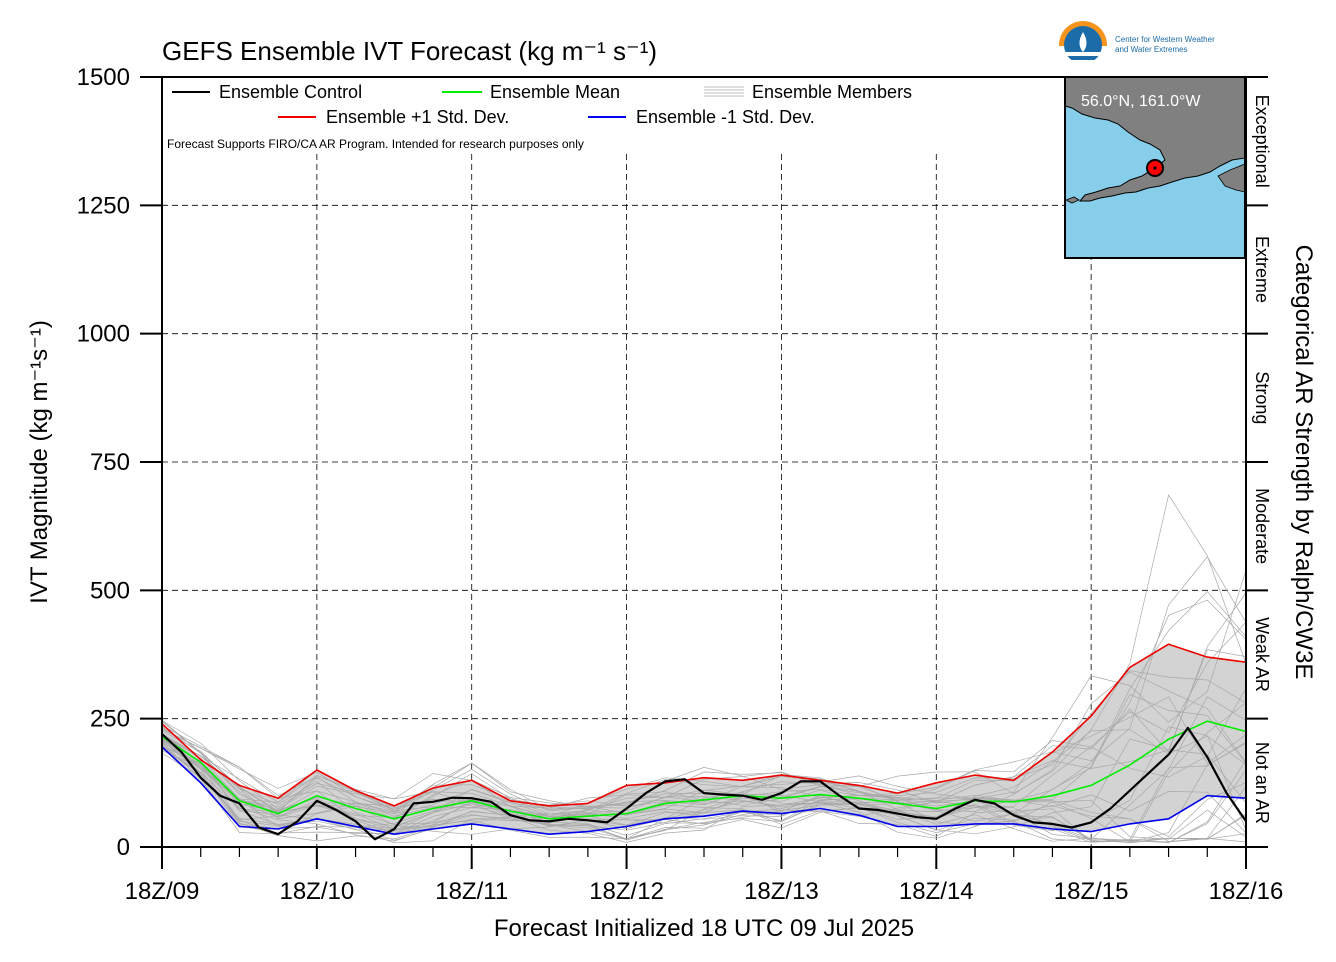 This screenshot has height=962, width=1336. What do you see at coordinates (1262, 141) in the screenshot?
I see `ar-category-label: Exceptional` at bounding box center [1262, 141].